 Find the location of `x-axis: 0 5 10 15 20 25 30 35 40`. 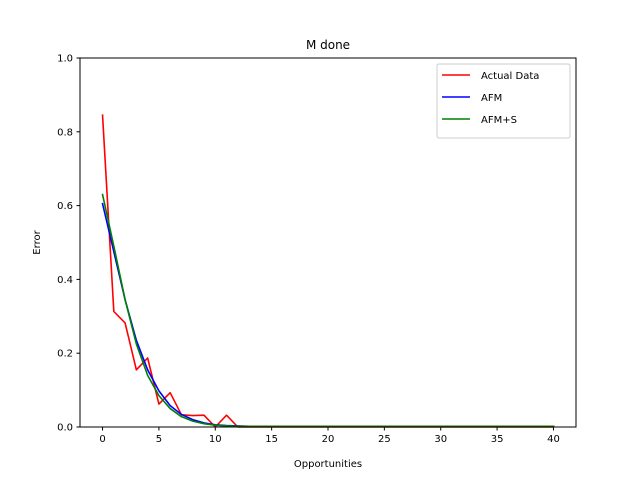

x-axis: 0 5 10 15 20 25 30 35 40 is located at coordinates (329, 436).